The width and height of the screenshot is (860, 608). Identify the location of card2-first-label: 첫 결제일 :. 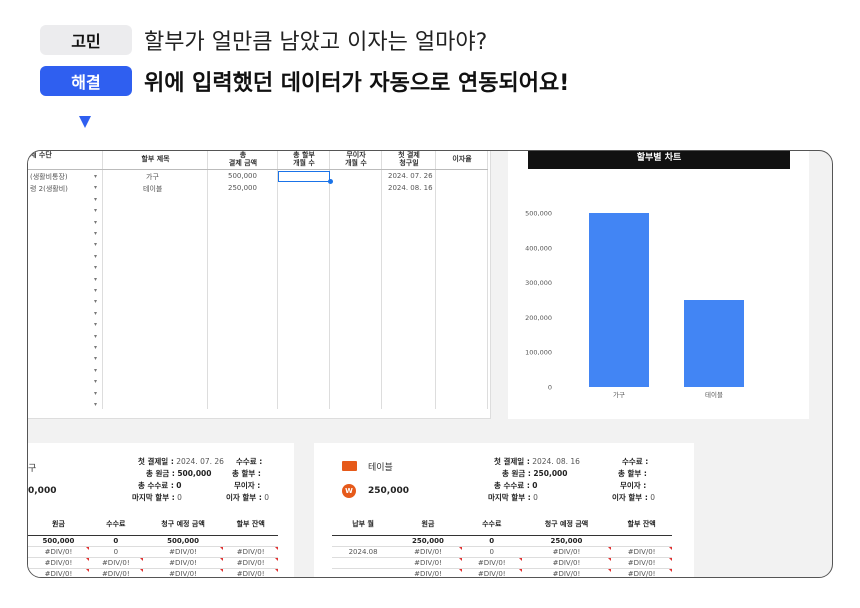
(512, 461).